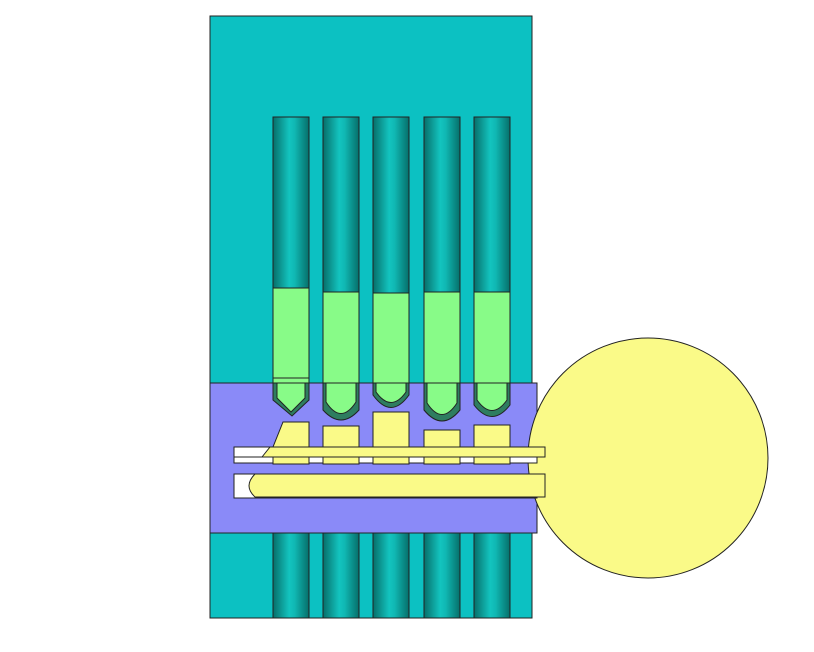 The image size is (814, 652). I want to click on key-head, so click(648, 458).